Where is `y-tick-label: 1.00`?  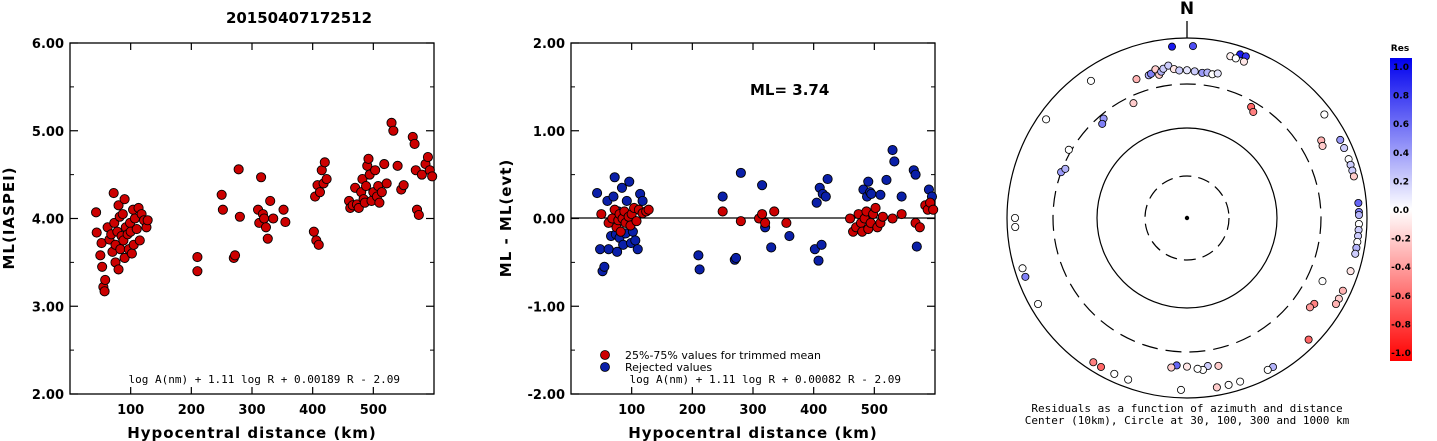 y-tick-label: 1.00 is located at coordinates (549, 132).